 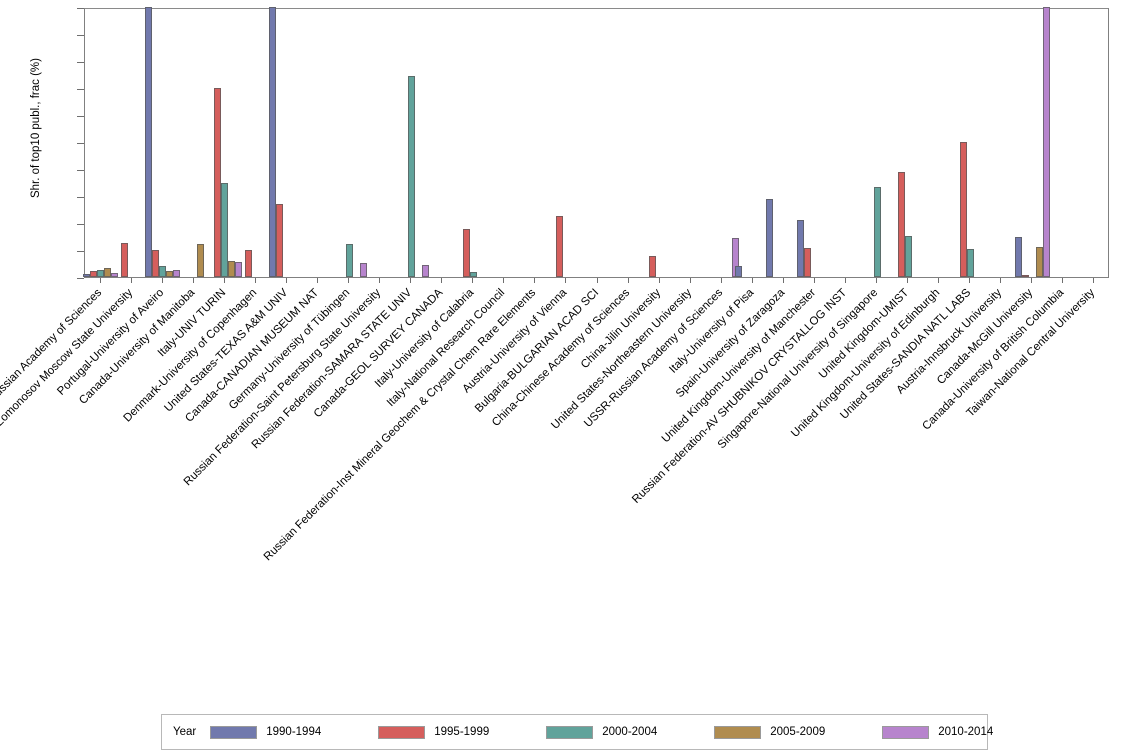 What do you see at coordinates (294, 732) in the screenshot?
I see `legend-label: 1990-1994` at bounding box center [294, 732].